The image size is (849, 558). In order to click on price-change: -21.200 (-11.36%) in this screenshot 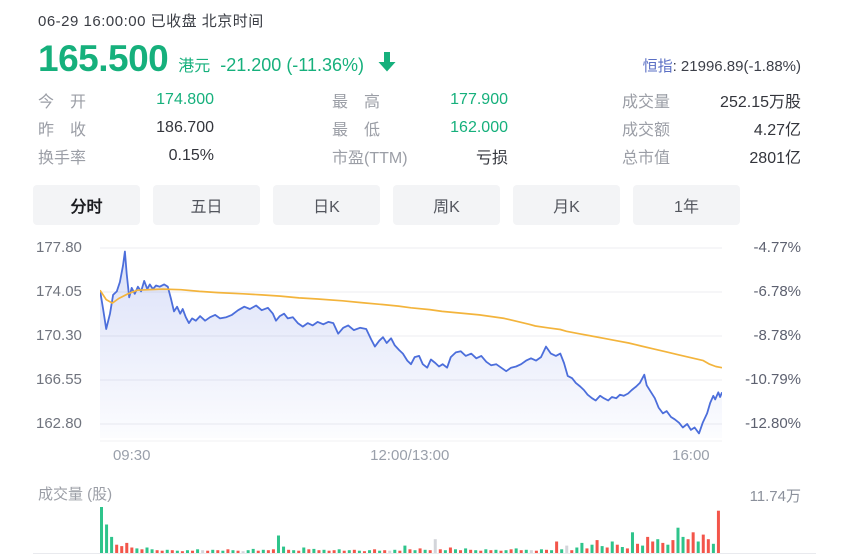, I will do `click(292, 65)`.